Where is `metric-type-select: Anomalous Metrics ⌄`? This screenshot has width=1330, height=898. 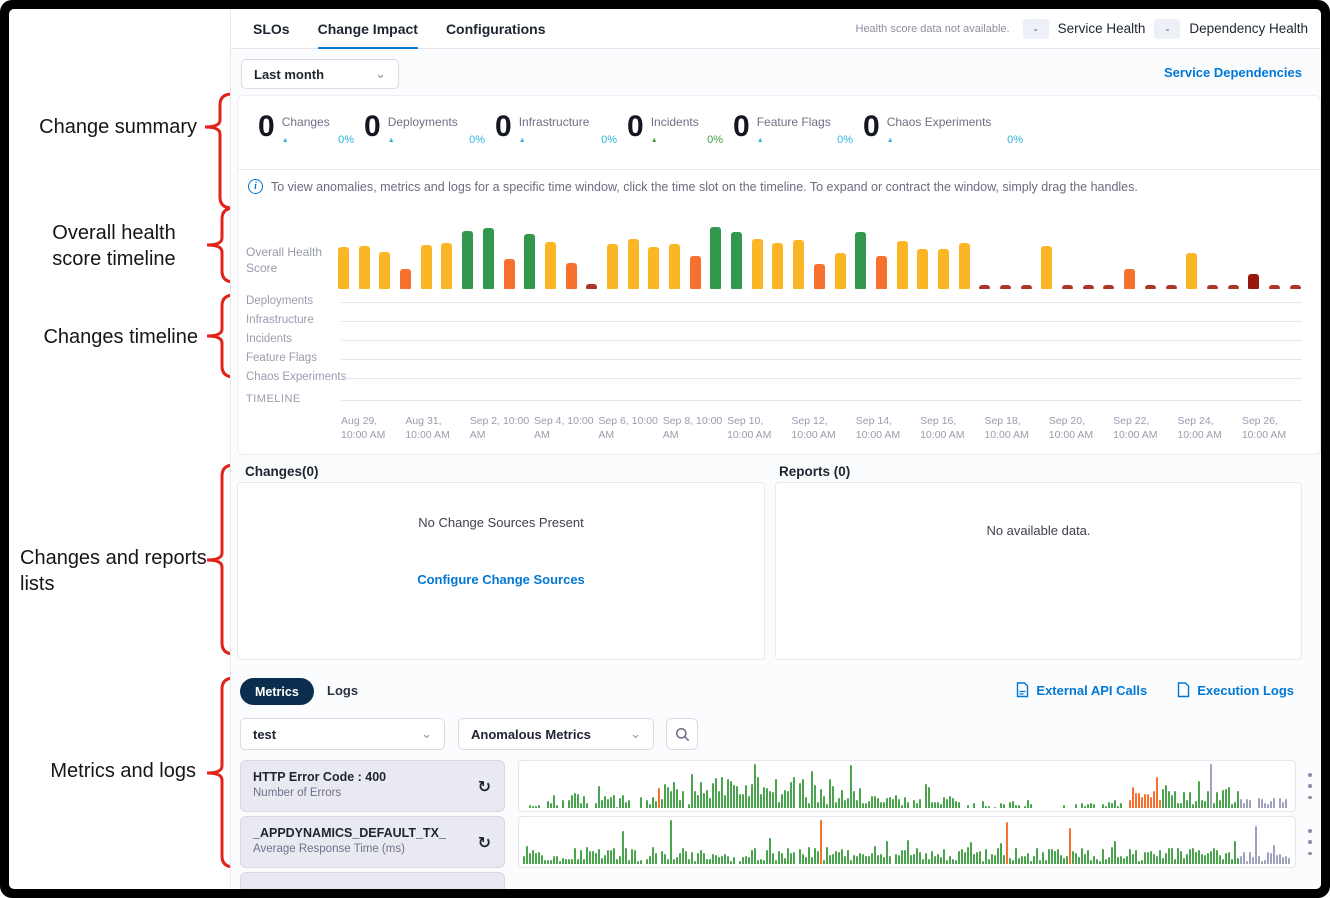
metric-type-select: Anomalous Metrics ⌄ is located at coordinates (556, 734).